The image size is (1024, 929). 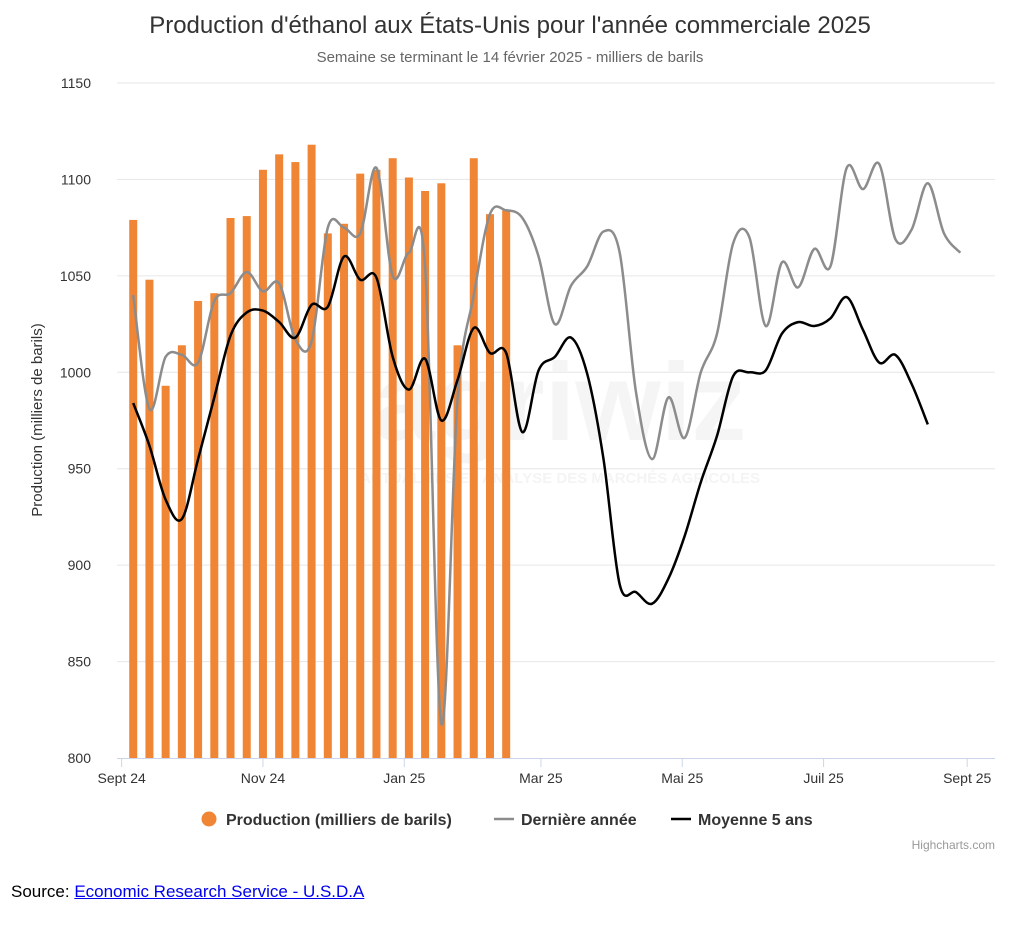 I want to click on x-tick-label: Juil 25, so click(x=823, y=778).